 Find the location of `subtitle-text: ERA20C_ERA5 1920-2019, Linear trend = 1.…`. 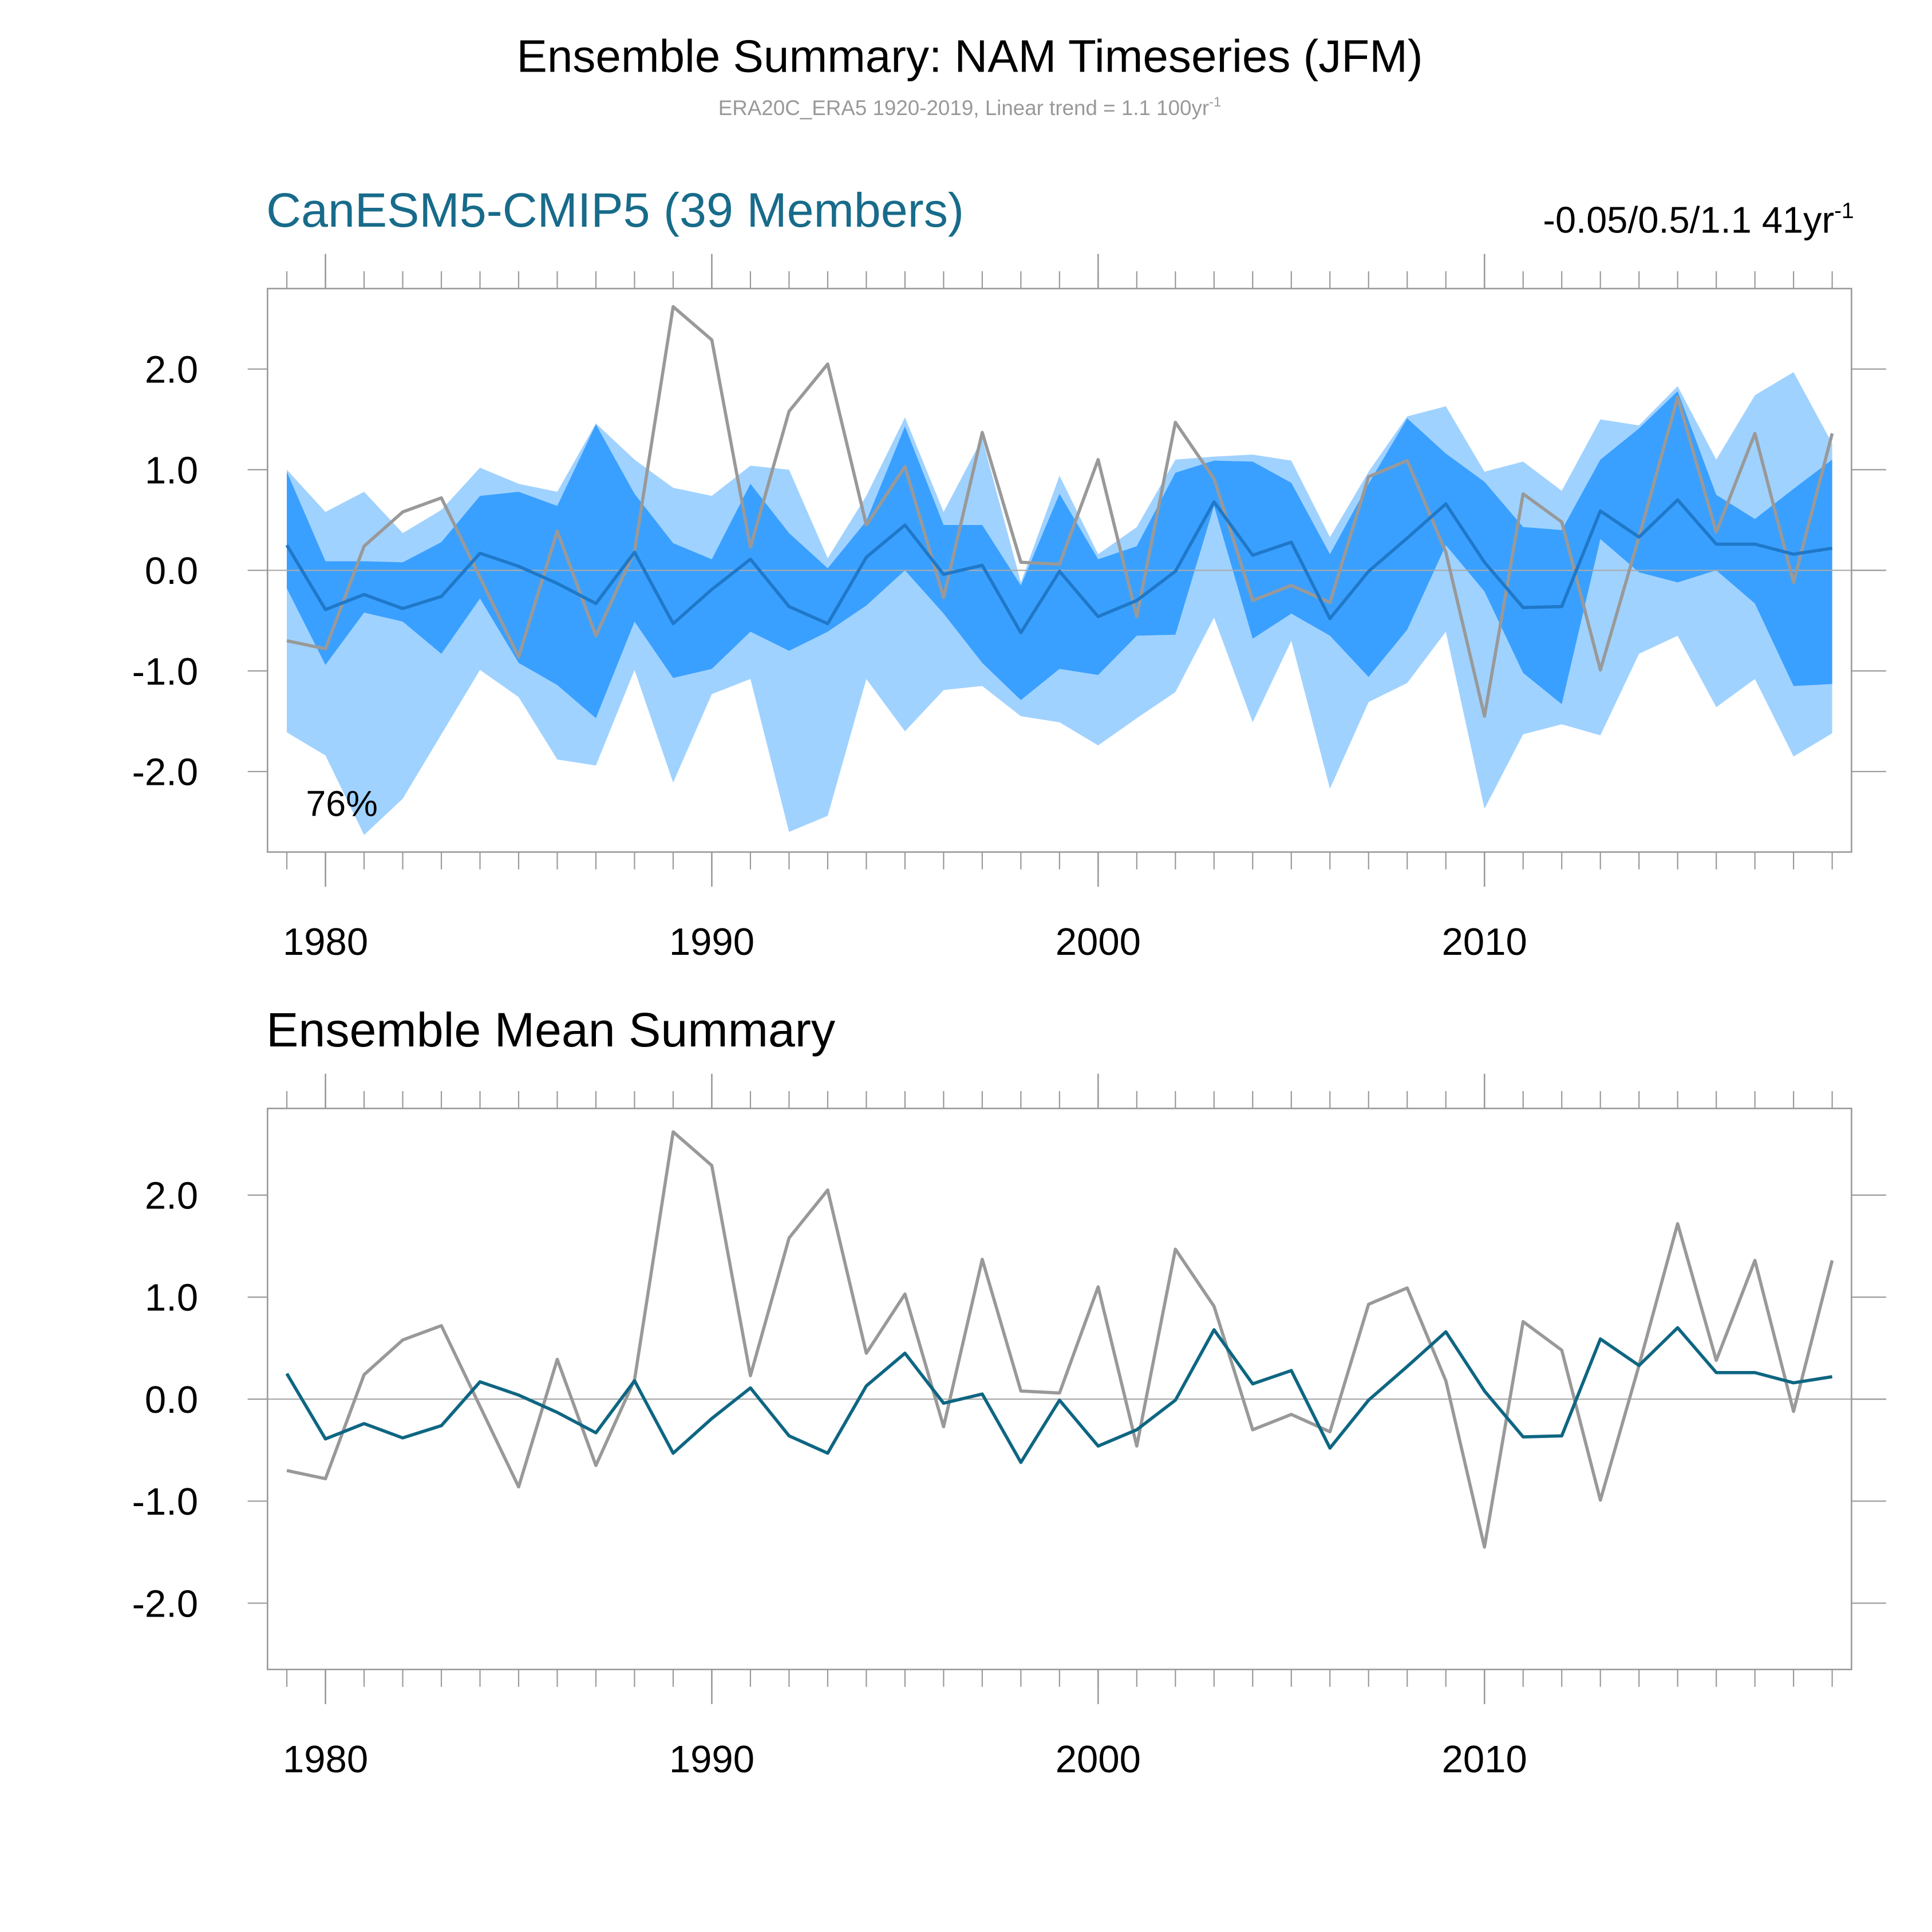

subtitle-text: ERA20C_ERA5 1920-2019, Linear trend = 1.… is located at coordinates (963, 108).